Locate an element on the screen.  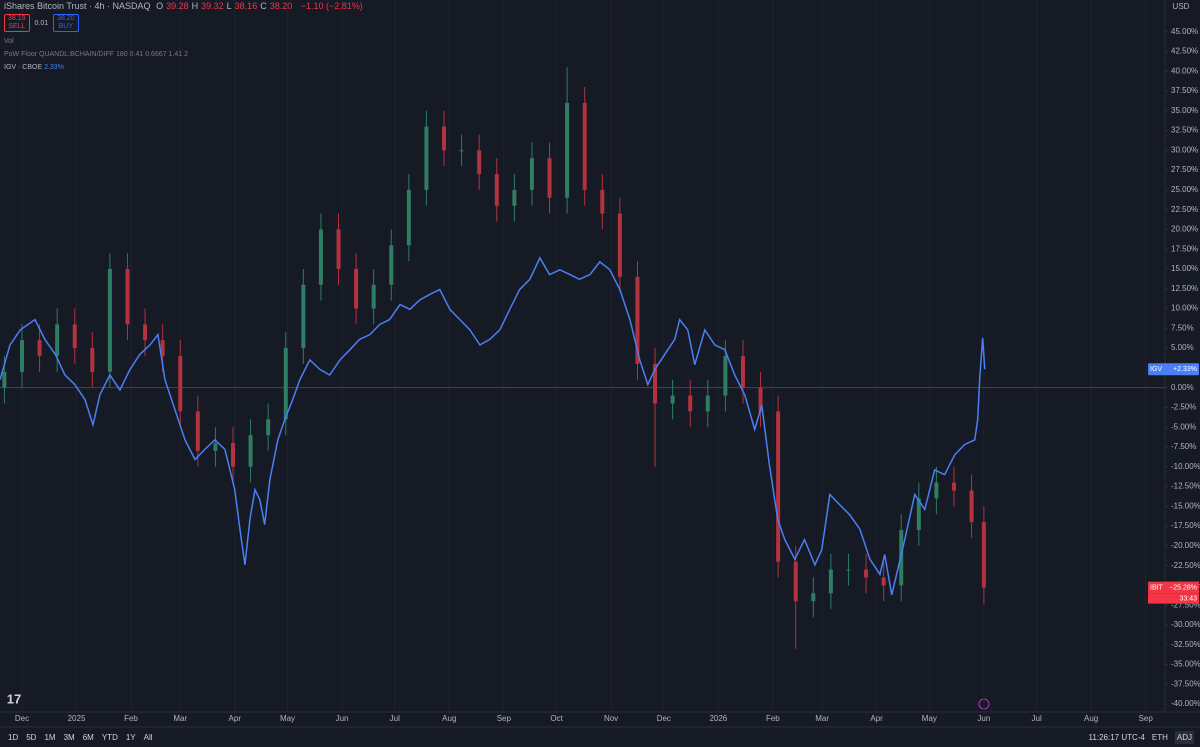
price-tag-name: IBIT is located at coordinates (1157, 587).